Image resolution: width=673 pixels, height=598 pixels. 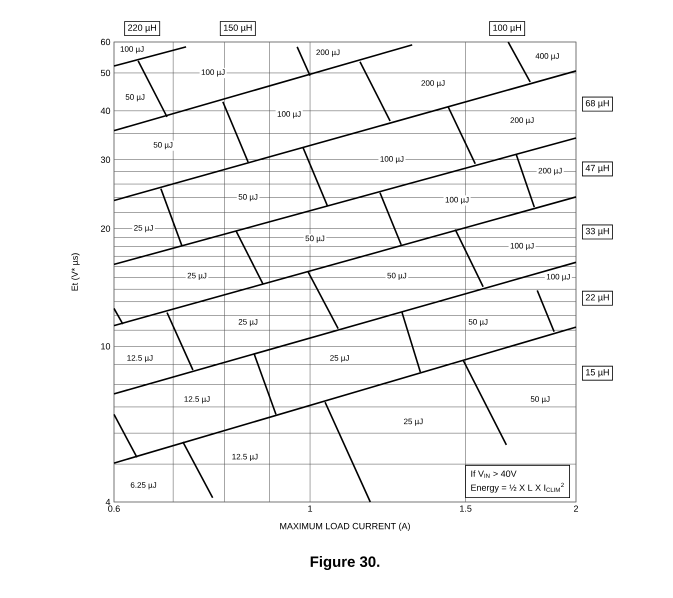 I want to click on text: 47 µH, so click(x=597, y=168).